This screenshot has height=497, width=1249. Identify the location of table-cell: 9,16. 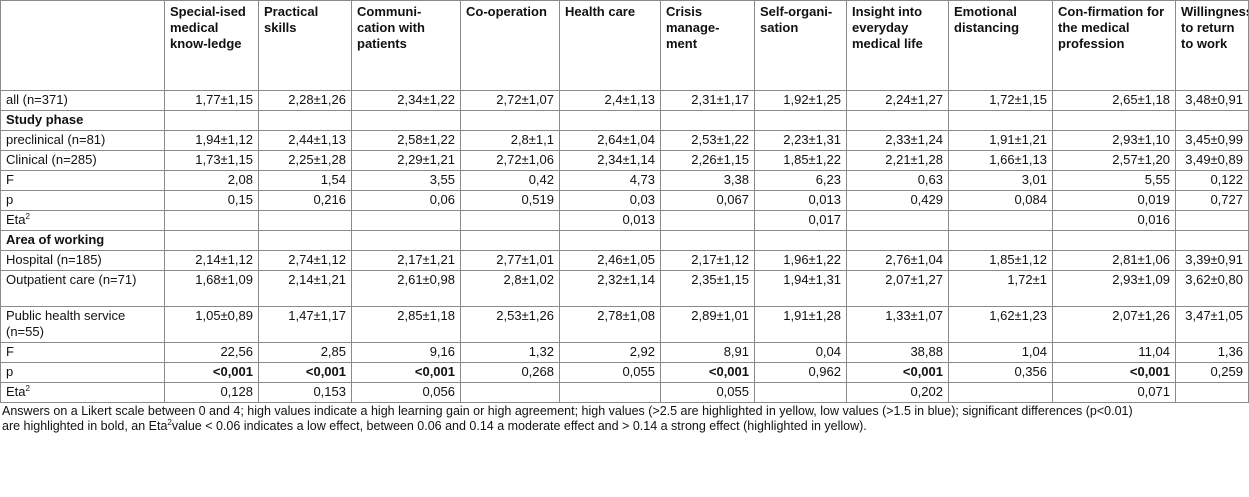
(406, 352).